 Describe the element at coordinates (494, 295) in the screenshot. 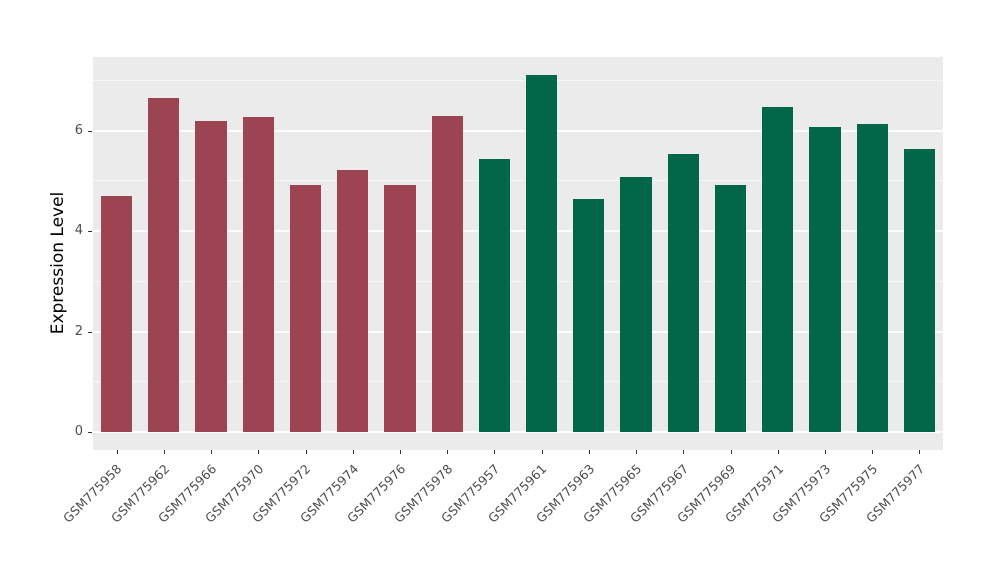

I see `bar-GSM775957` at that location.